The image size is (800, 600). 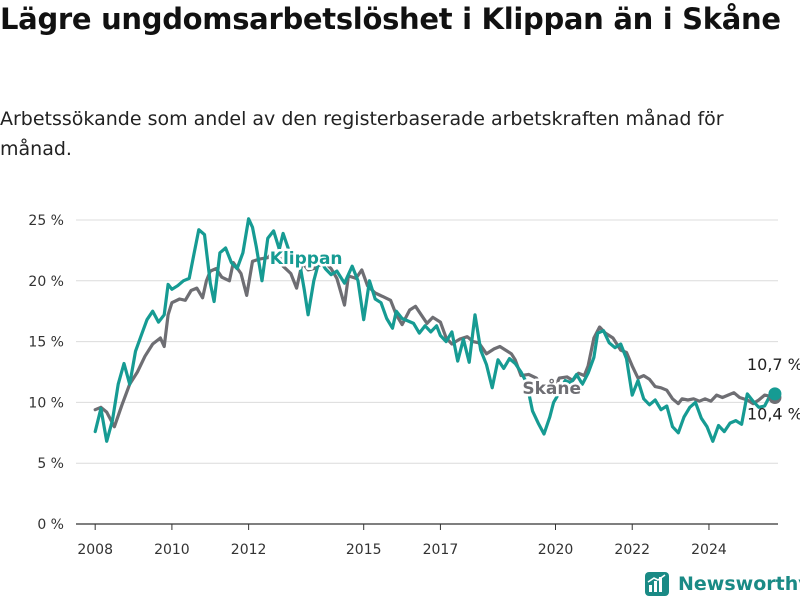 What do you see at coordinates (709, 550) in the screenshot?
I see `x-tick-label: 2024` at bounding box center [709, 550].